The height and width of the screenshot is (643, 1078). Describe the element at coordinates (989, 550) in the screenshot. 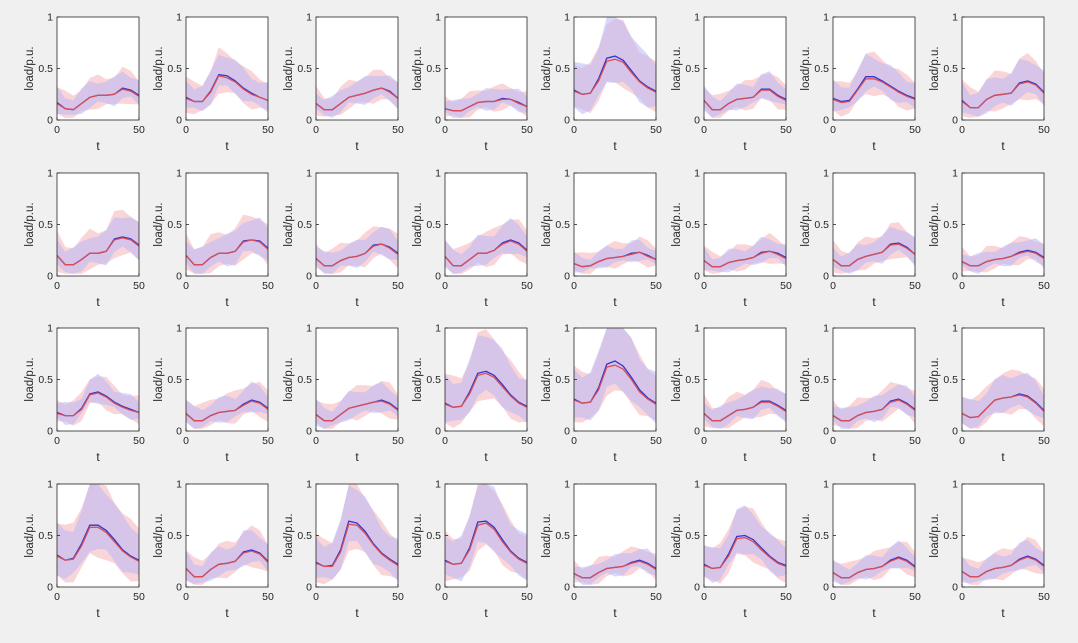

I see `subplot-32: 0 0.5 1 0 50 t load/p.u.` at that location.